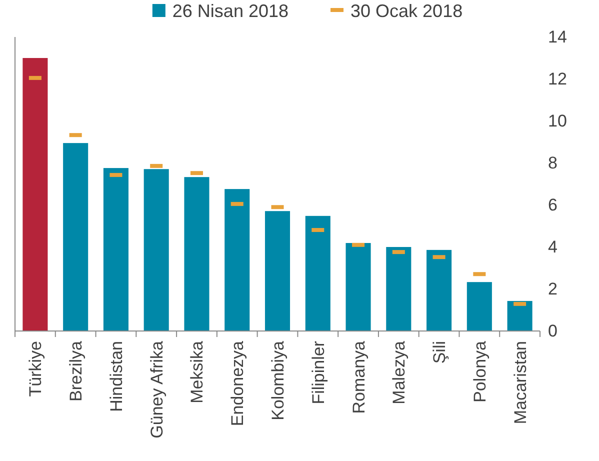  What do you see at coordinates (553, 246) in the screenshot?
I see `y-tick-label: 4` at bounding box center [553, 246].